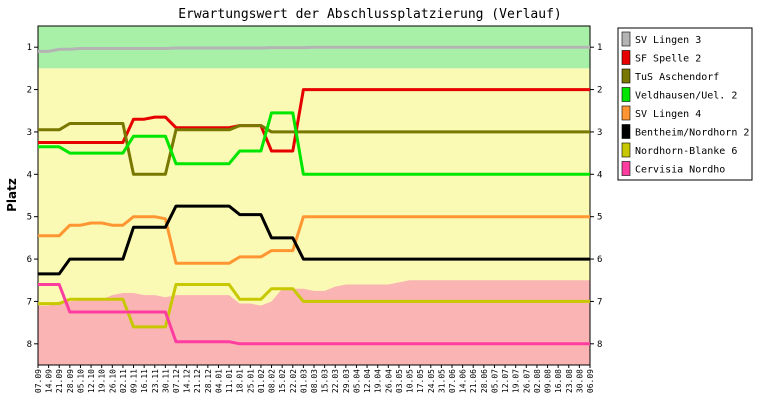 The width and height of the screenshot is (760, 400). I want to click on x-tick-label-30: 05.04, so click(356, 381).